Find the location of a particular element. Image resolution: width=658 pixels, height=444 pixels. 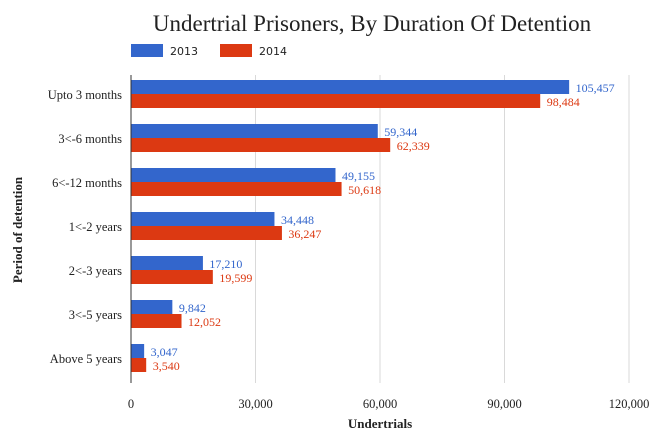

category-label: 6<-12 months is located at coordinates (87, 183).